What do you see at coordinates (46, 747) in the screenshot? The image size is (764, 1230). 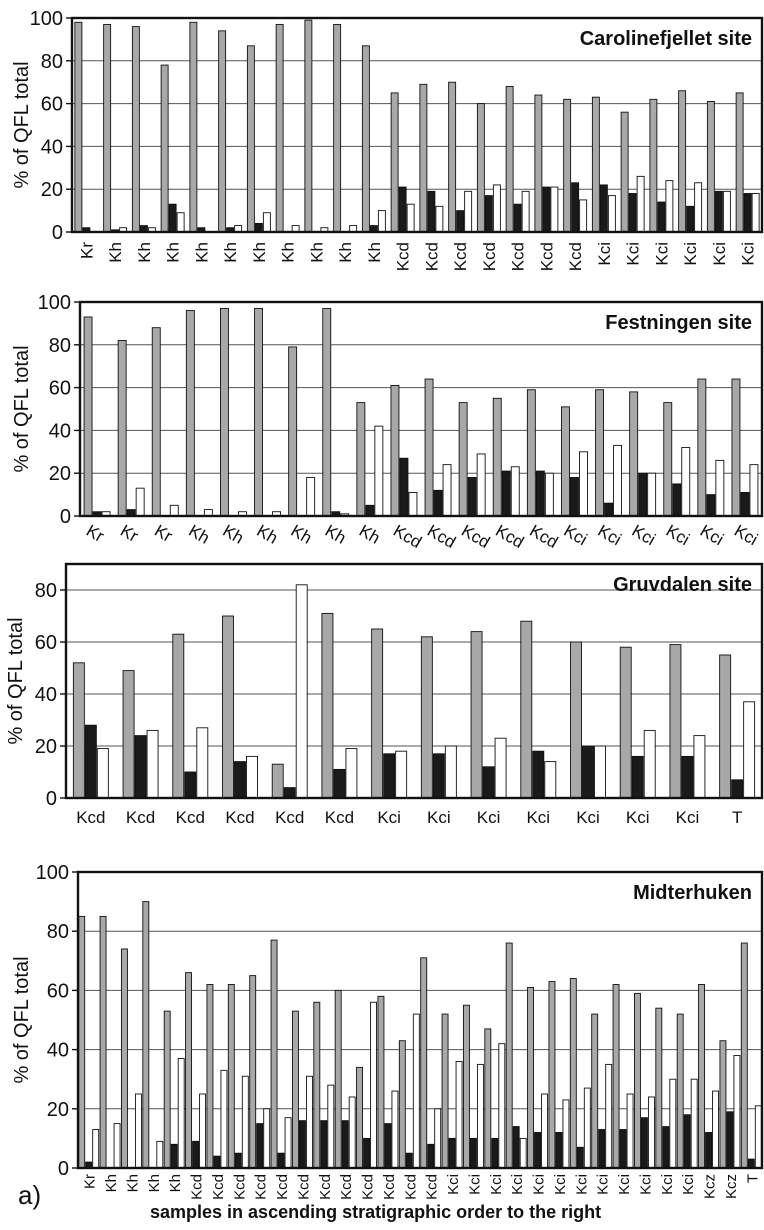 I see `y-tick-label: 20` at bounding box center [46, 747].